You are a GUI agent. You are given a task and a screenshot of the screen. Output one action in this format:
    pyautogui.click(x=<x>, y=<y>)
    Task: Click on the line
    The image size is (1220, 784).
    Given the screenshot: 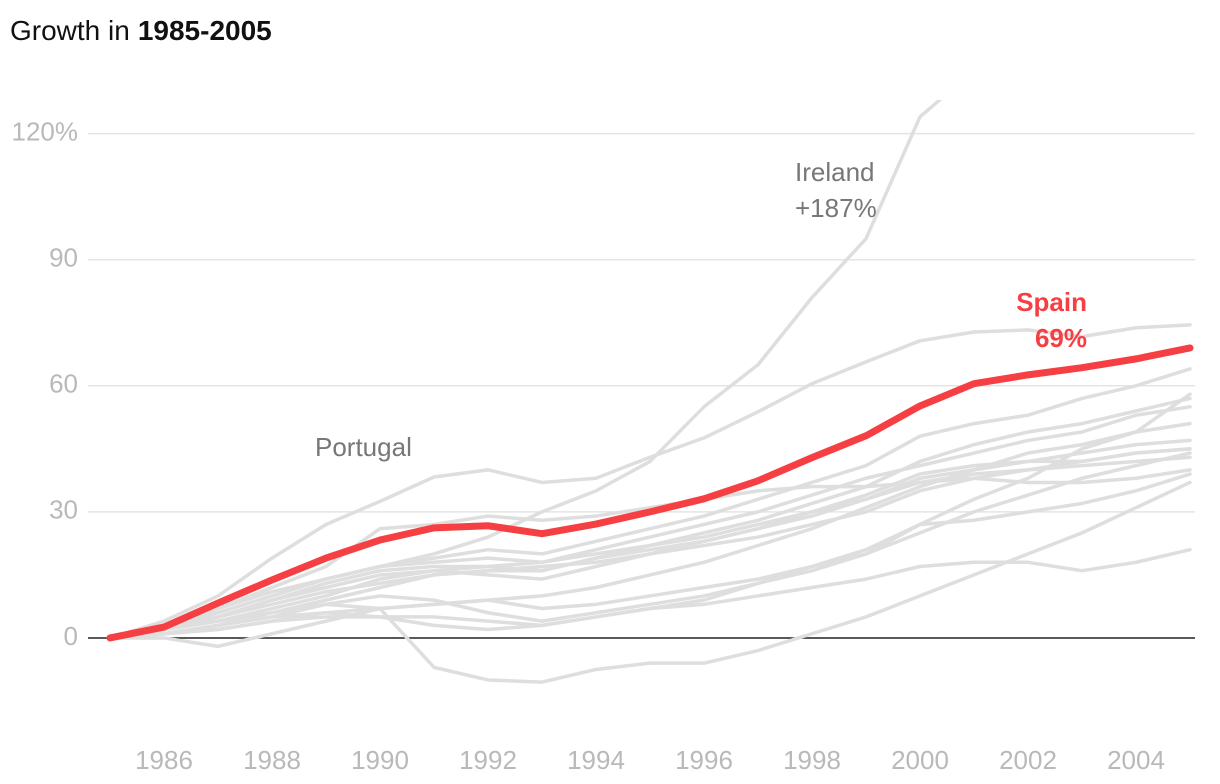 What is the action you would take?
    pyautogui.click(x=650, y=593)
    